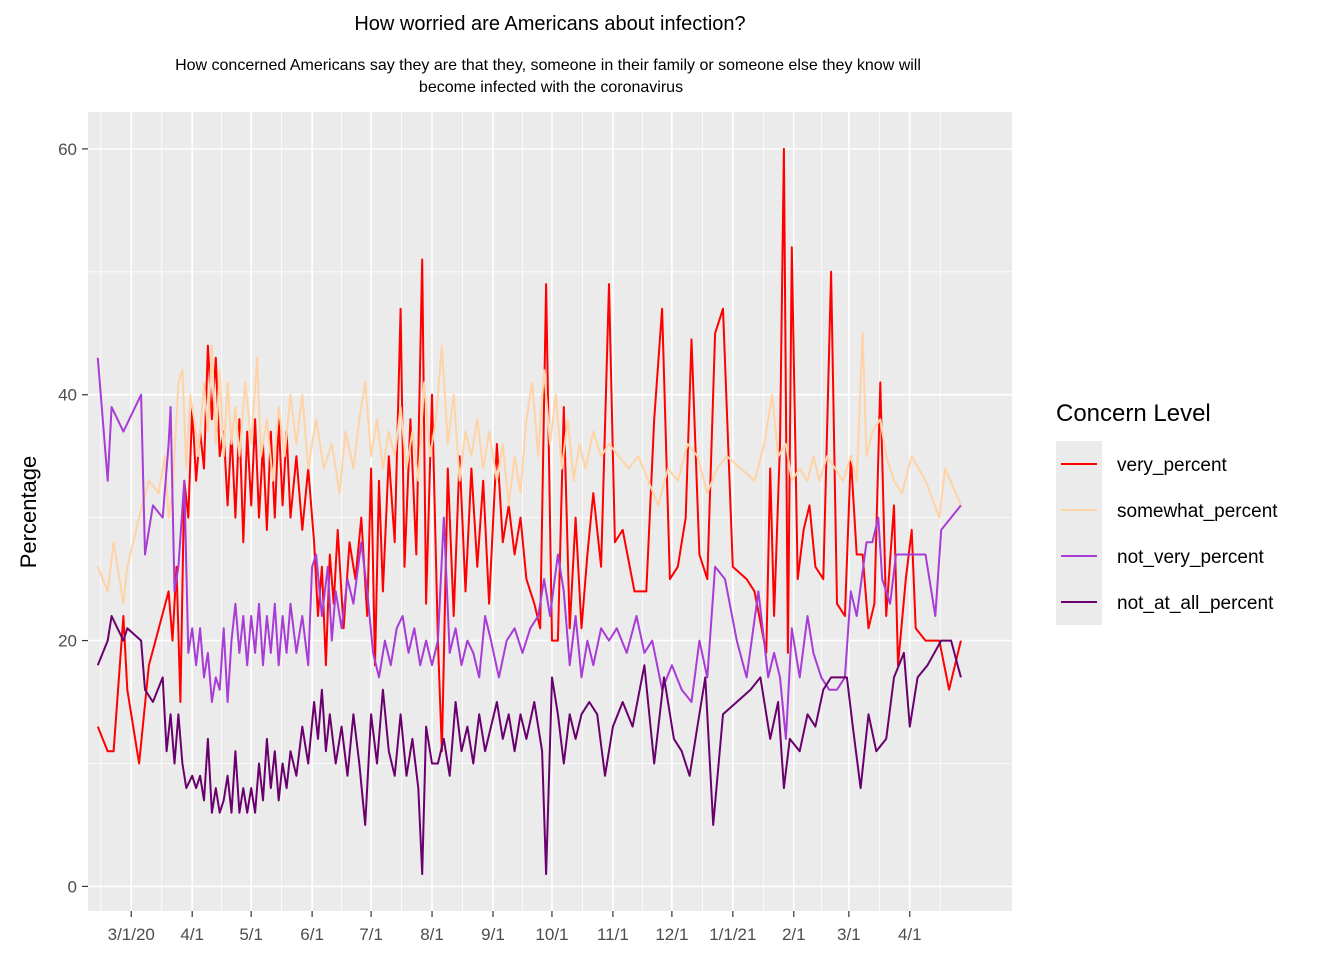 This screenshot has height=960, width=1344. What do you see at coordinates (849, 934) in the screenshot?
I see `x-tick-label: 3/1` at bounding box center [849, 934].